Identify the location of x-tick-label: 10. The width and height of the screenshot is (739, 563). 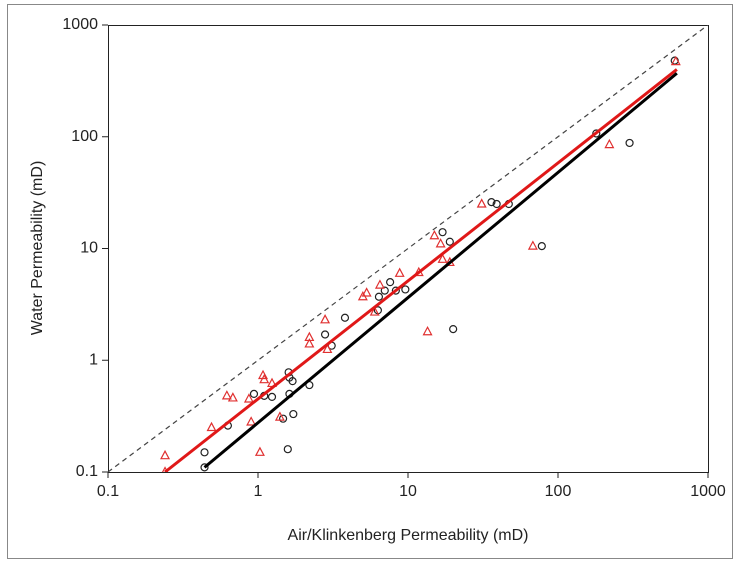
(408, 491).